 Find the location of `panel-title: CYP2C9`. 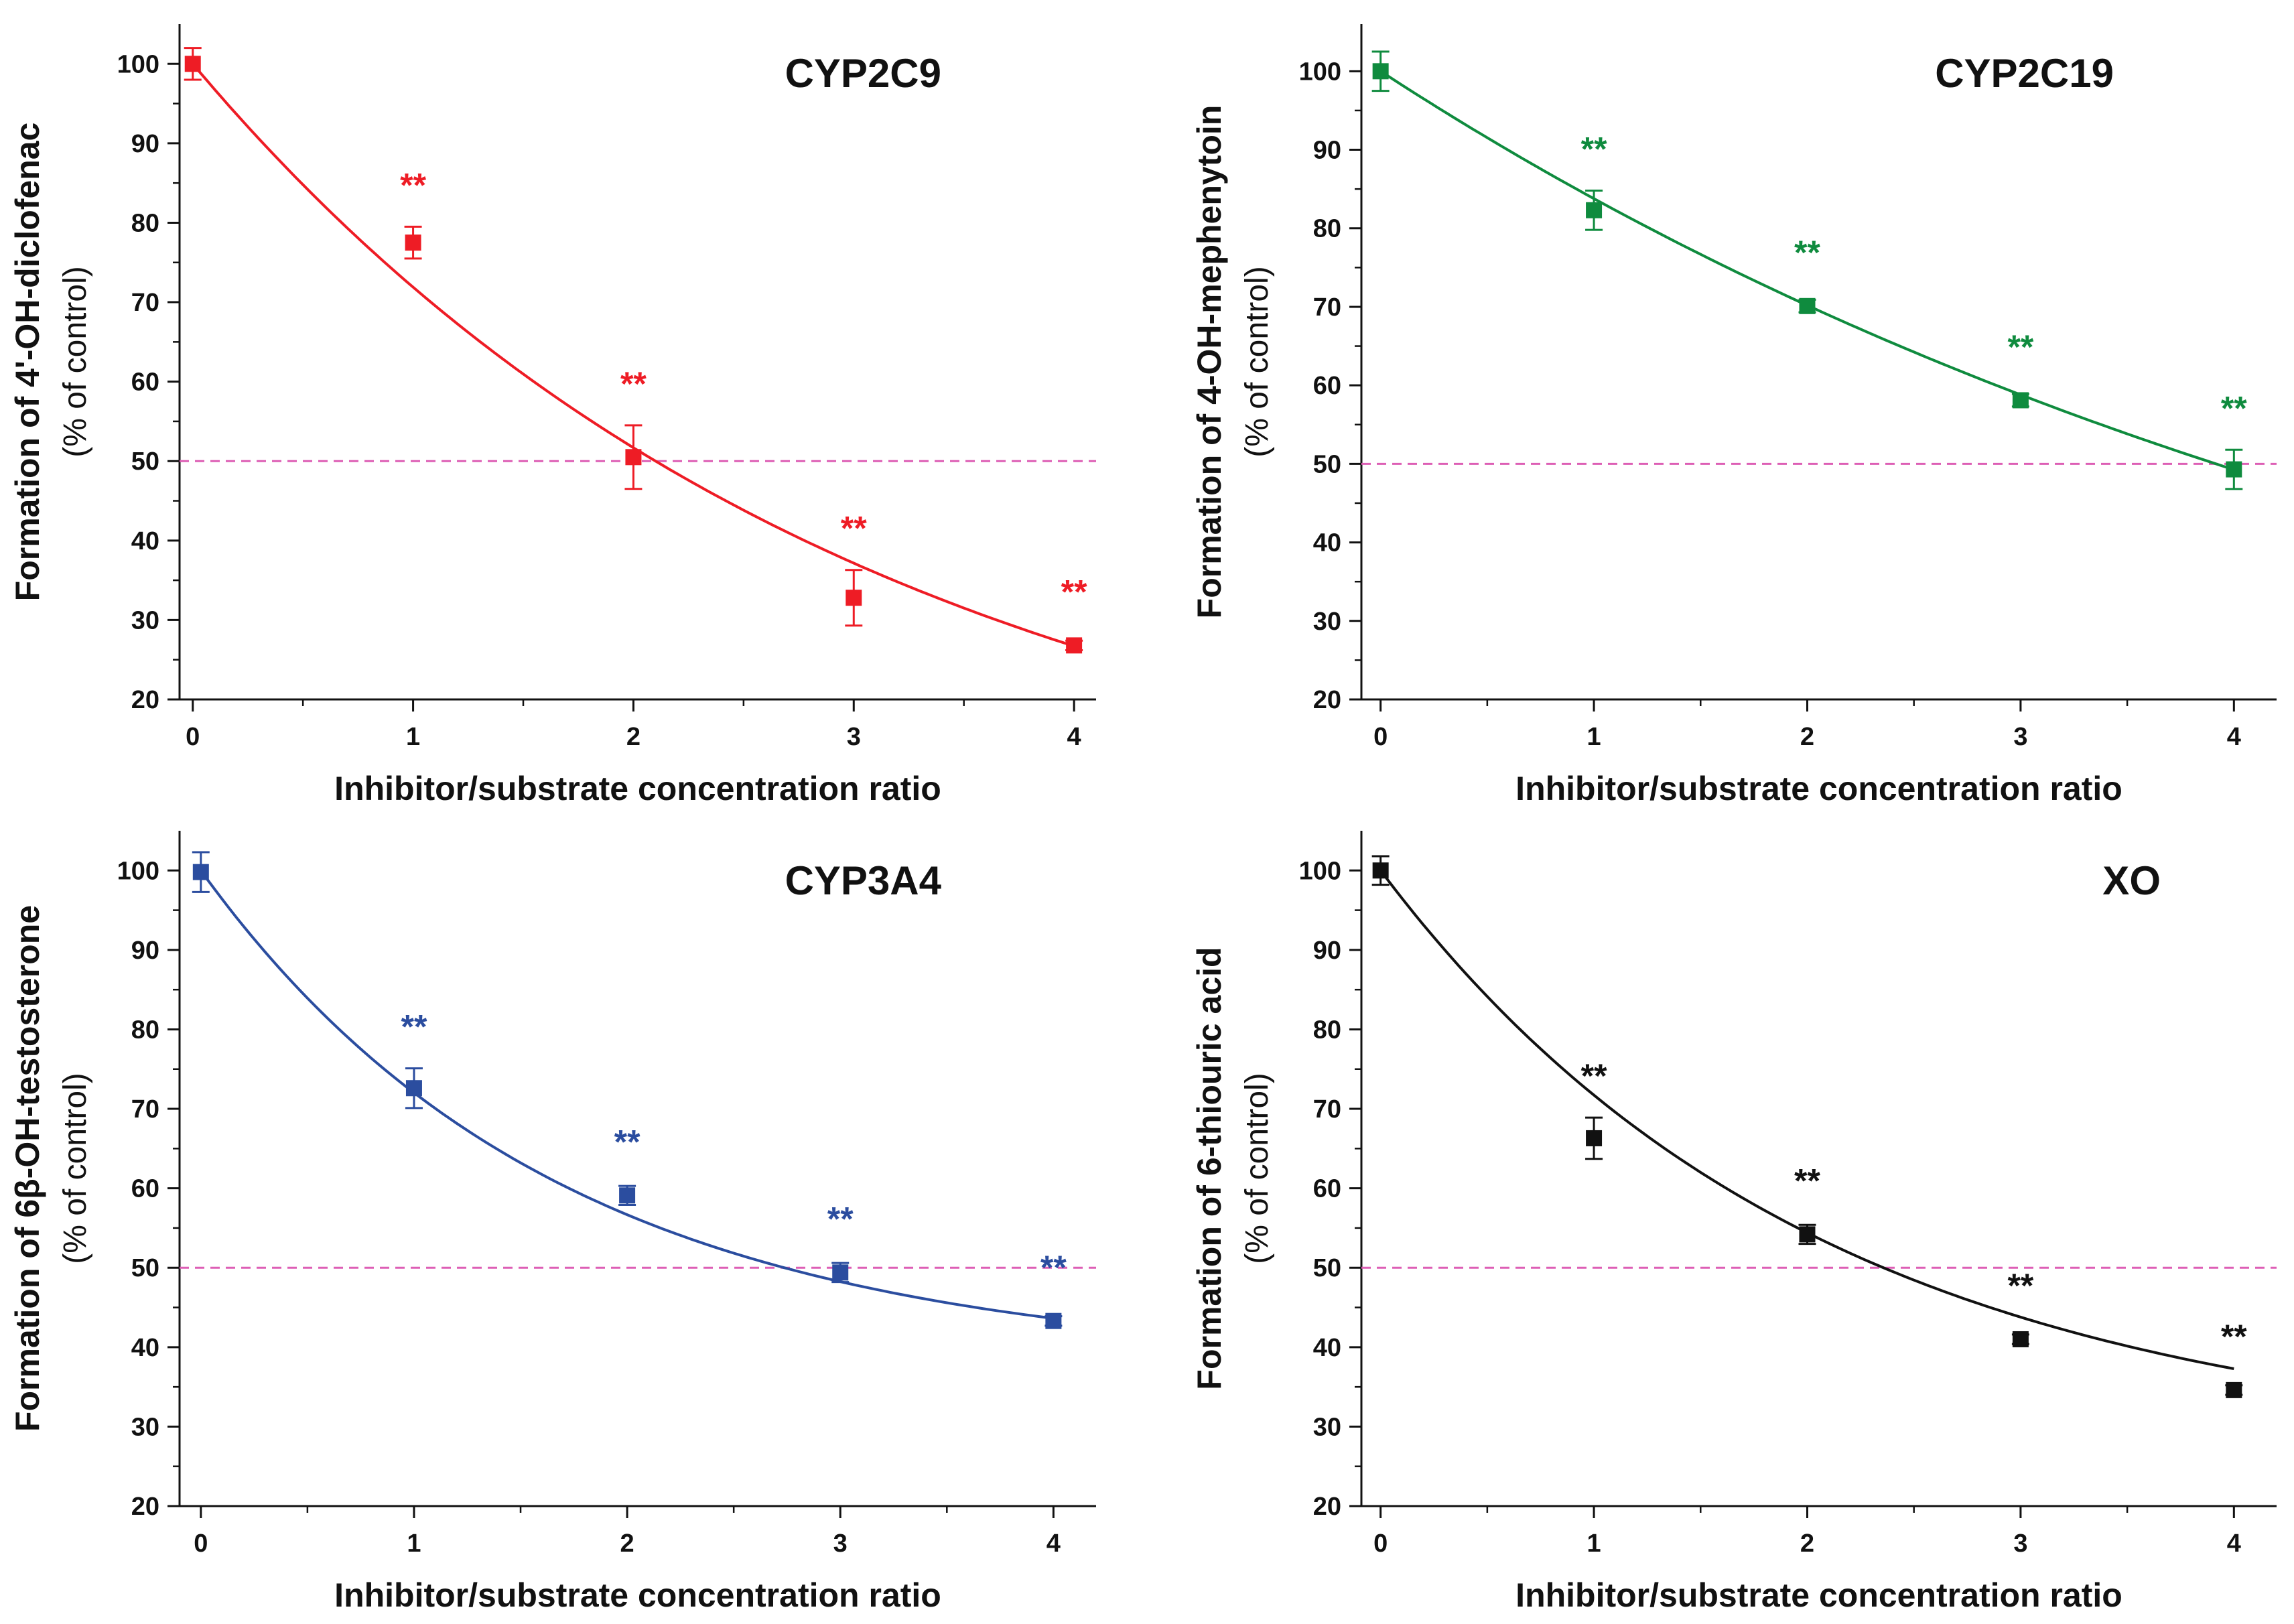

panel-title: CYP2C9 is located at coordinates (863, 73).